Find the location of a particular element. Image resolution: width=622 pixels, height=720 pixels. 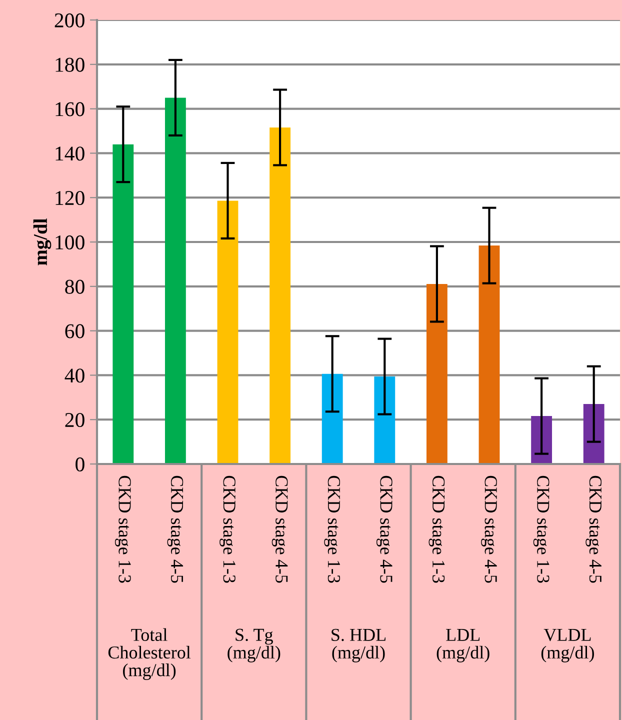

text: LDL (mg/dl) is located at coordinates (463, 645).